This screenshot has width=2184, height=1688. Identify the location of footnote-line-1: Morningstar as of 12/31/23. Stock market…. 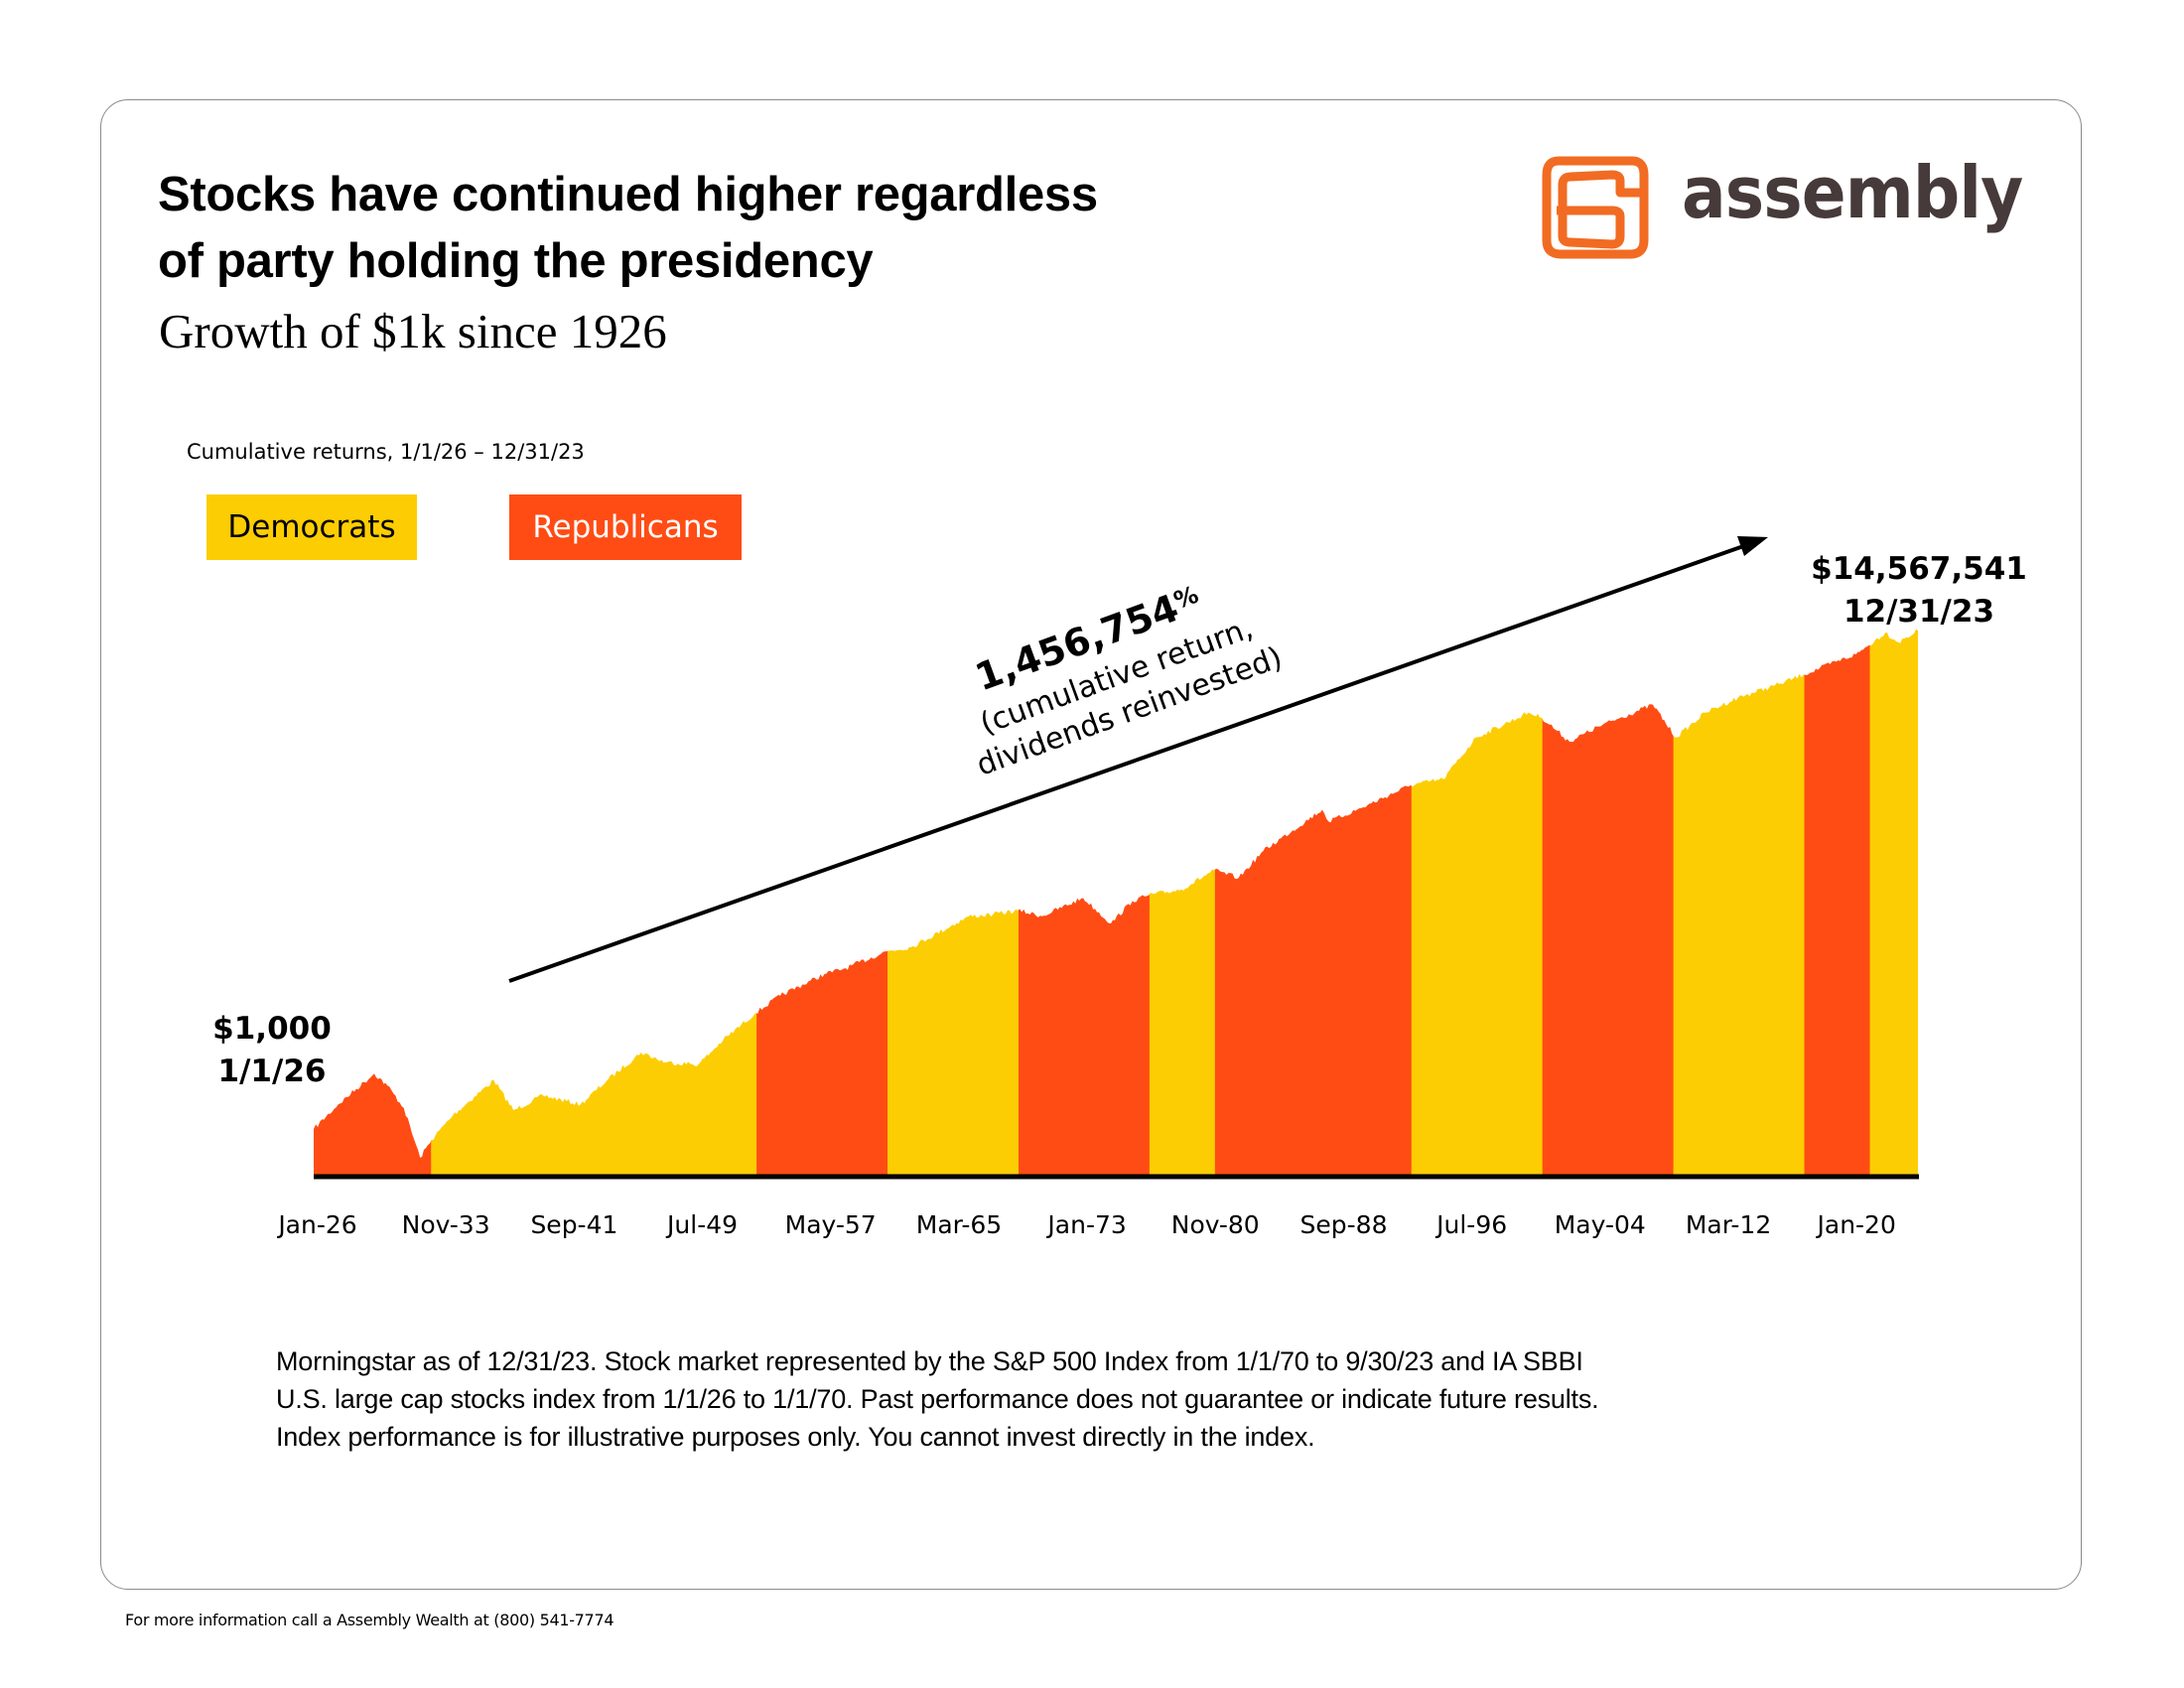
(929, 1361).